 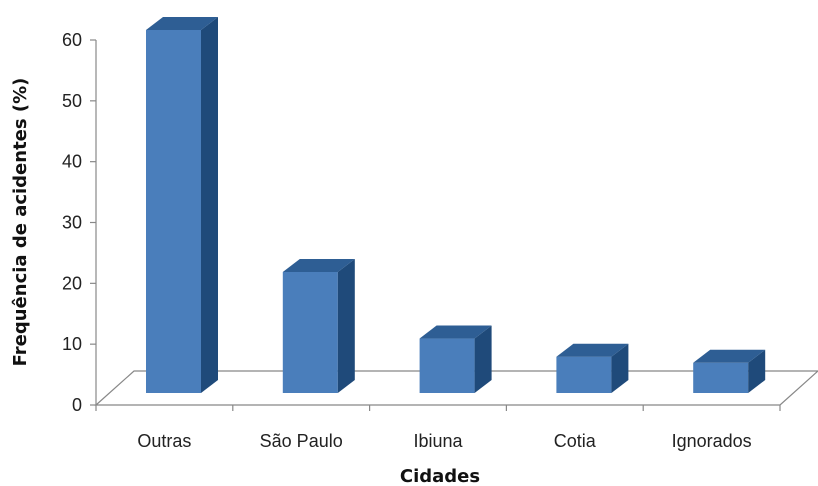 I want to click on x-tick-label: Ignorados, so click(x=712, y=441).